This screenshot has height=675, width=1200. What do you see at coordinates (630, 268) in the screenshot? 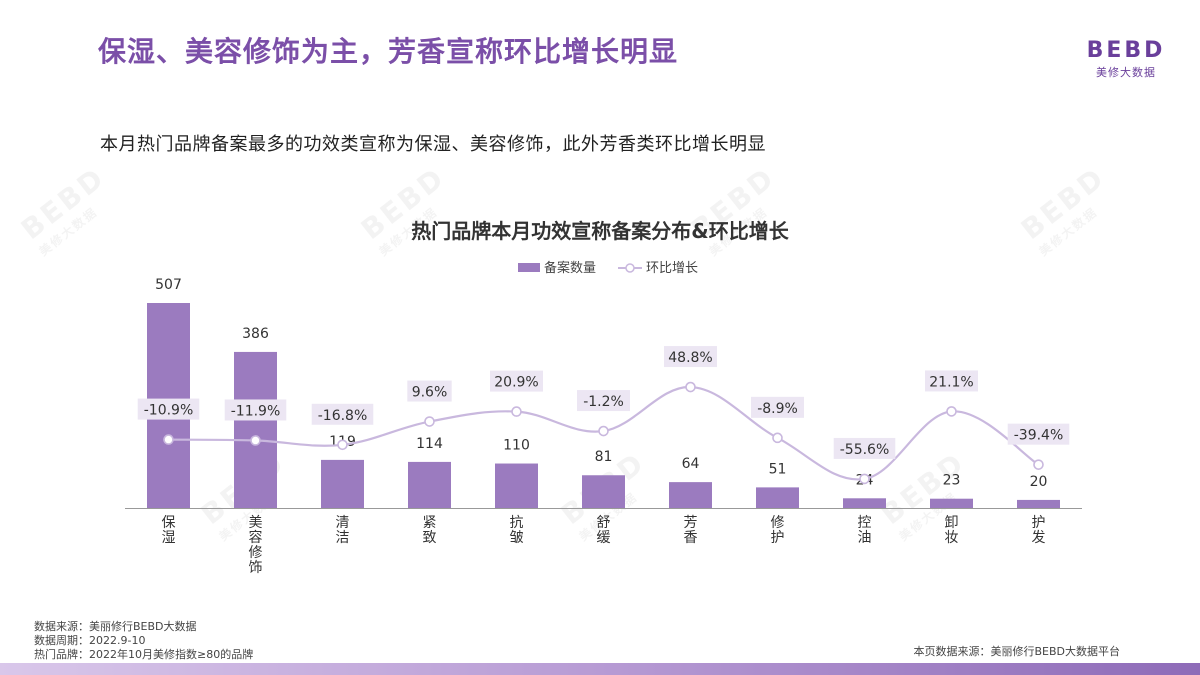
I see `legend-swatch-marker` at bounding box center [630, 268].